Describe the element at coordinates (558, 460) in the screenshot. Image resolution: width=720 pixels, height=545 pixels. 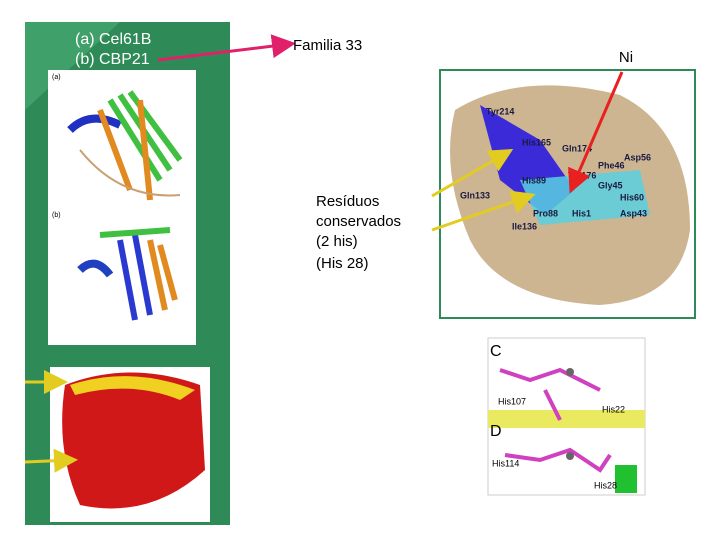
I see `site-d` at that location.